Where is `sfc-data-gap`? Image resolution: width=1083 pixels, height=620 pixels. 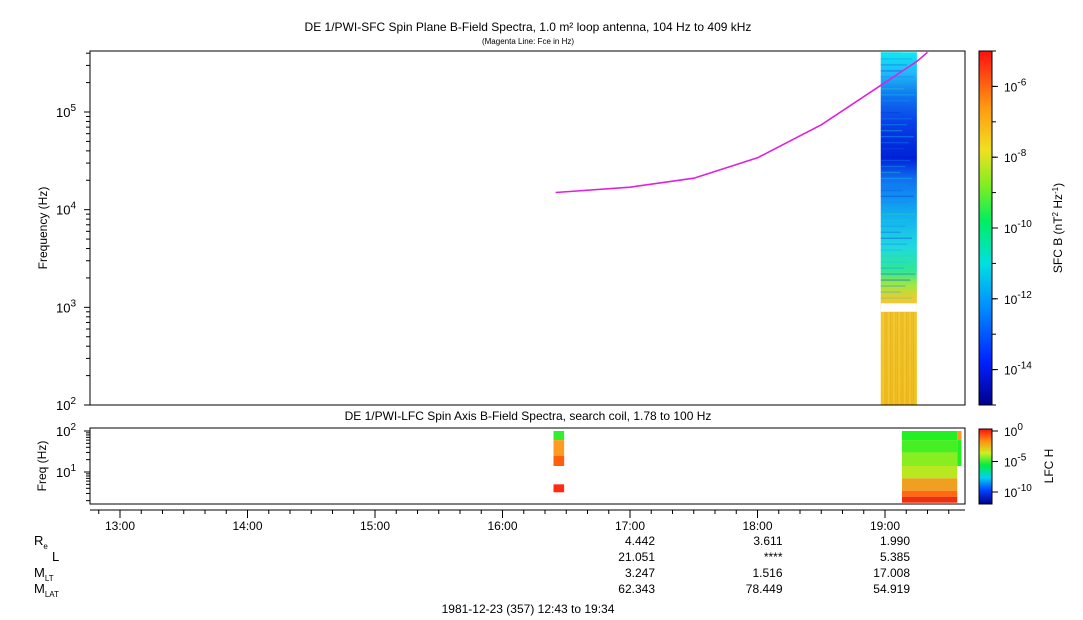 sfc-data-gap is located at coordinates (898, 307).